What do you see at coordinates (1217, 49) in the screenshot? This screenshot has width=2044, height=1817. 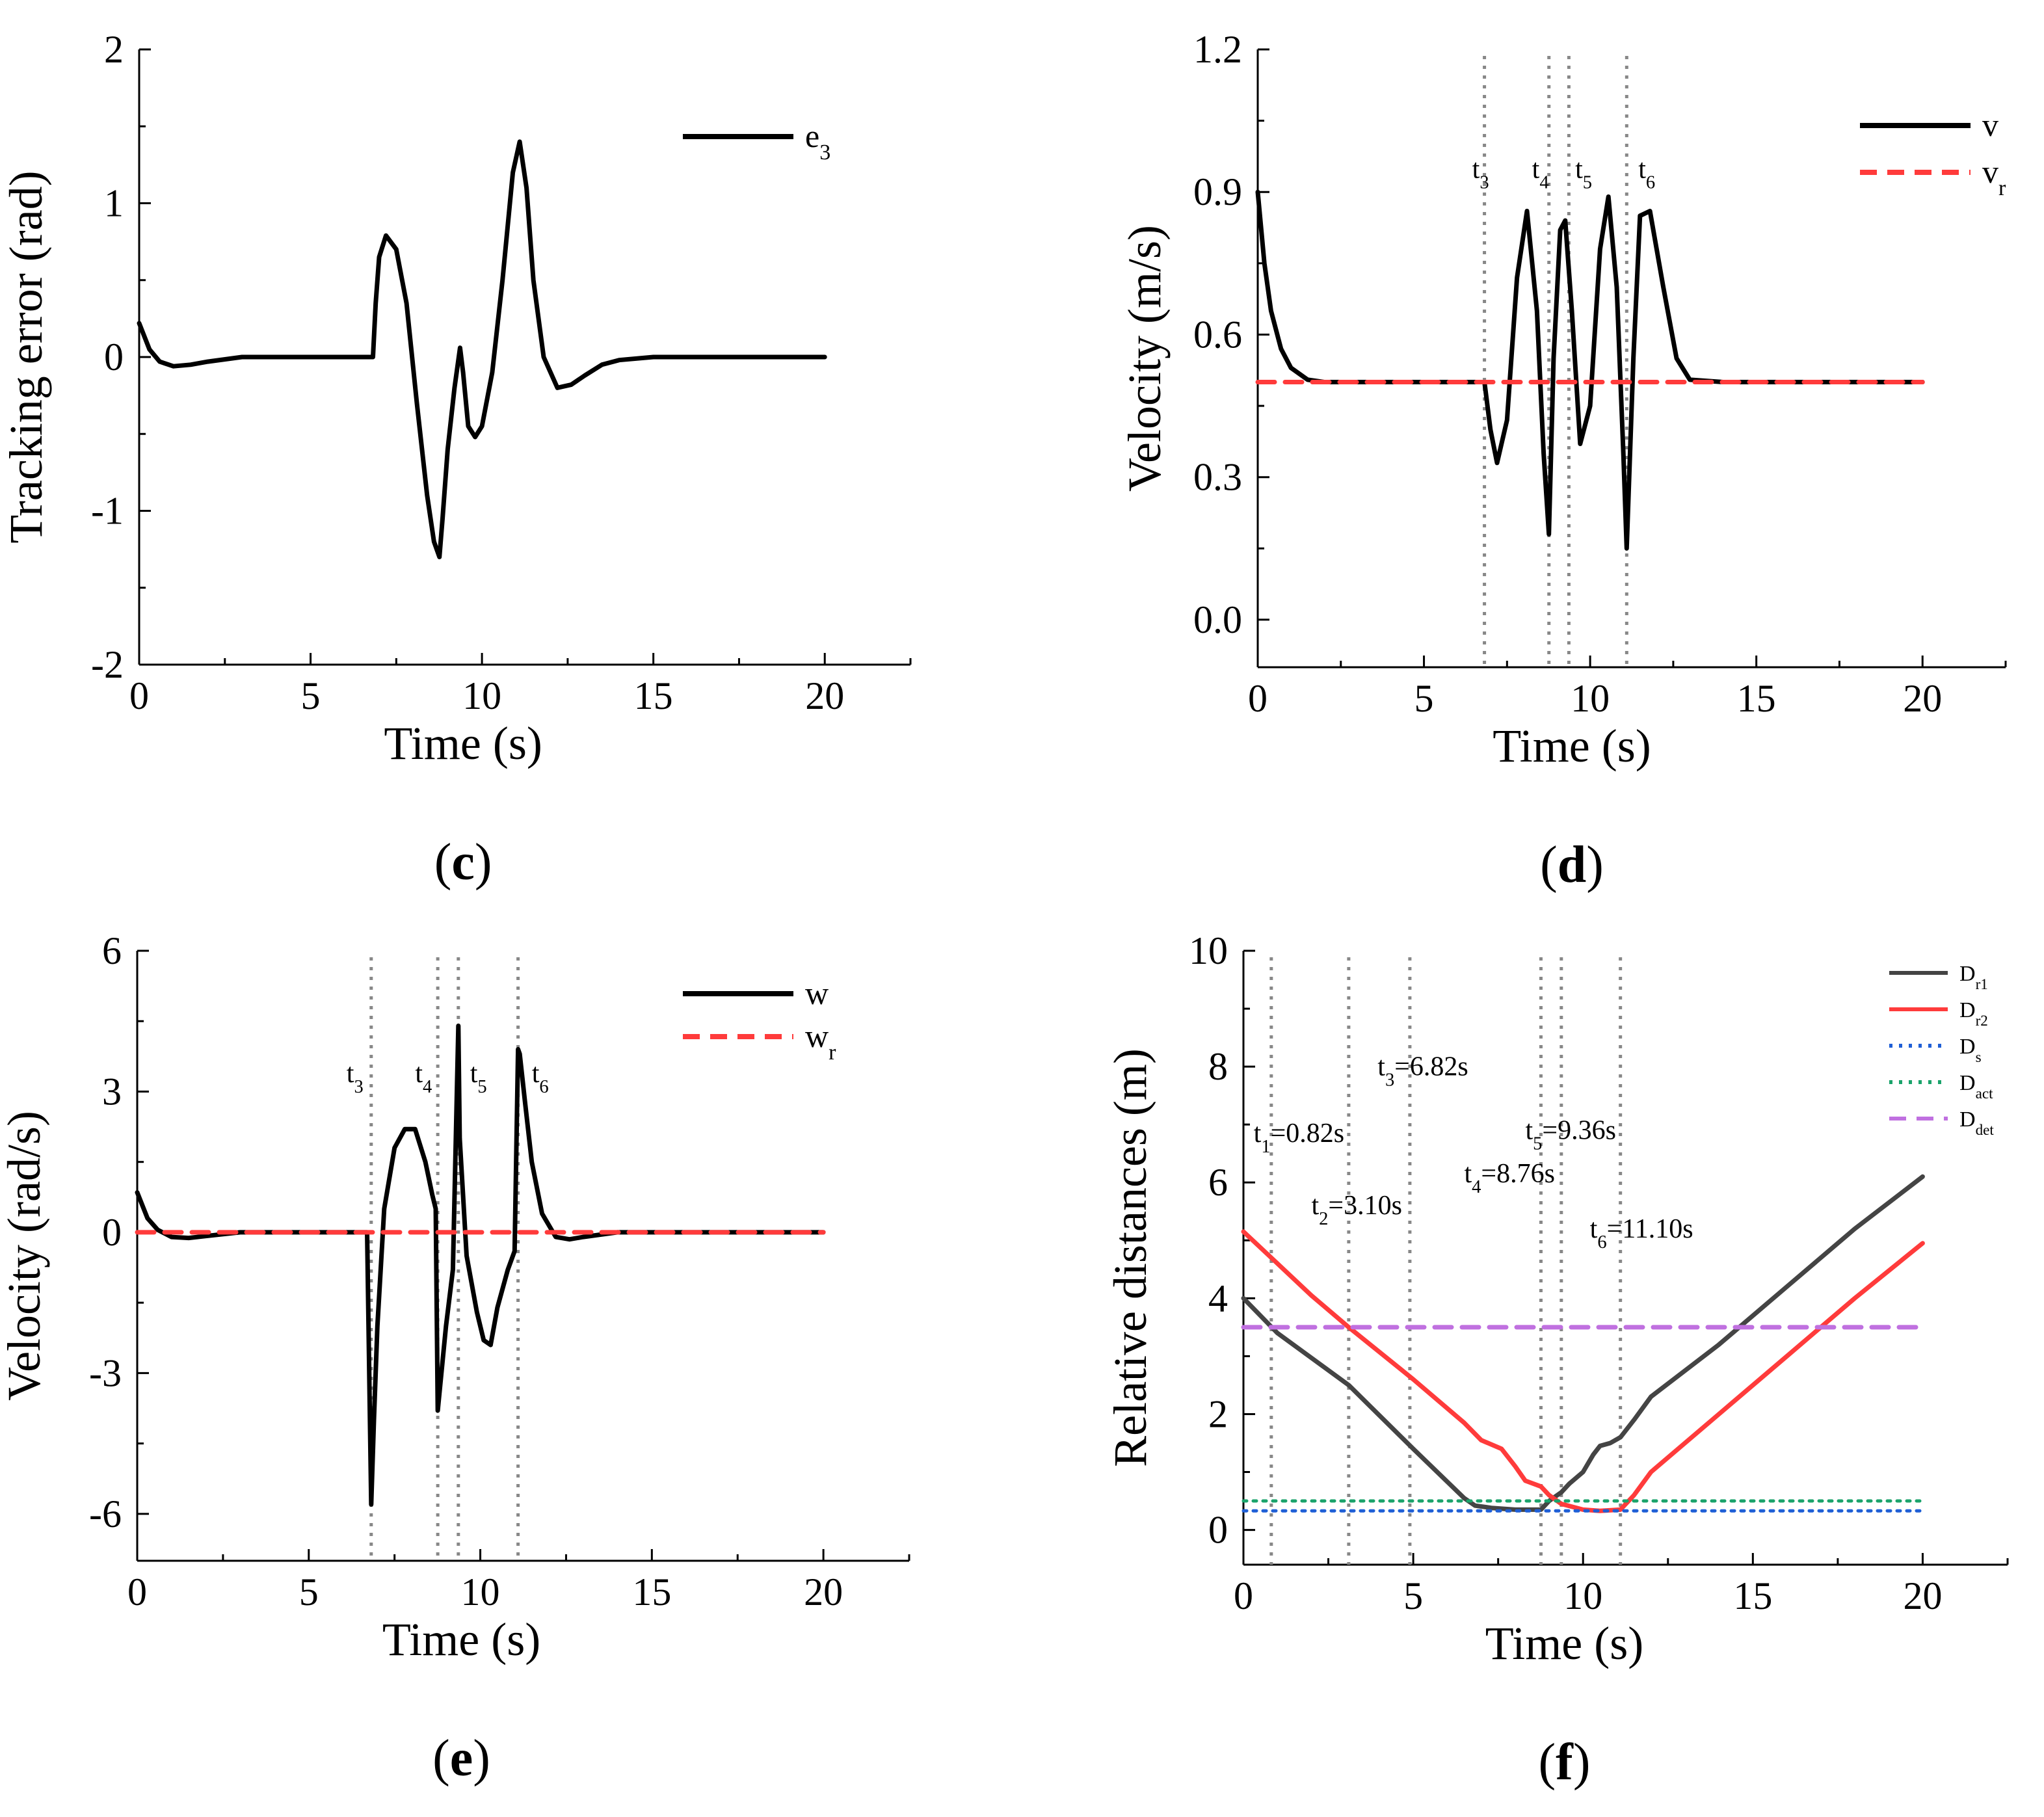 I see `y-tick-label: 1.2` at bounding box center [1217, 49].